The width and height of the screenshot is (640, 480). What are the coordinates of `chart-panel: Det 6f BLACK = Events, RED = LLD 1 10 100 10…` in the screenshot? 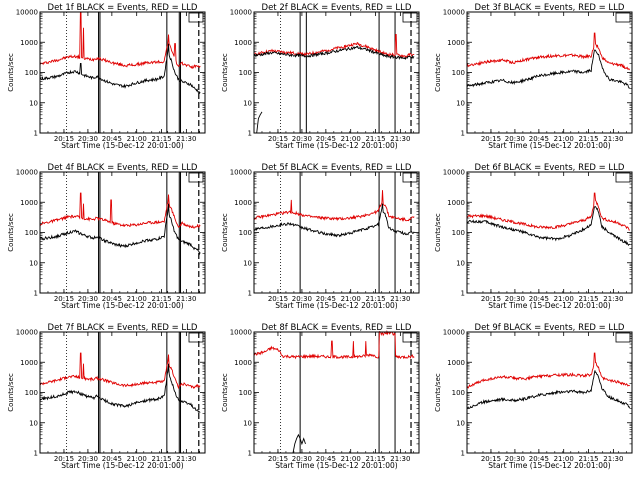 It's located at (533, 236).